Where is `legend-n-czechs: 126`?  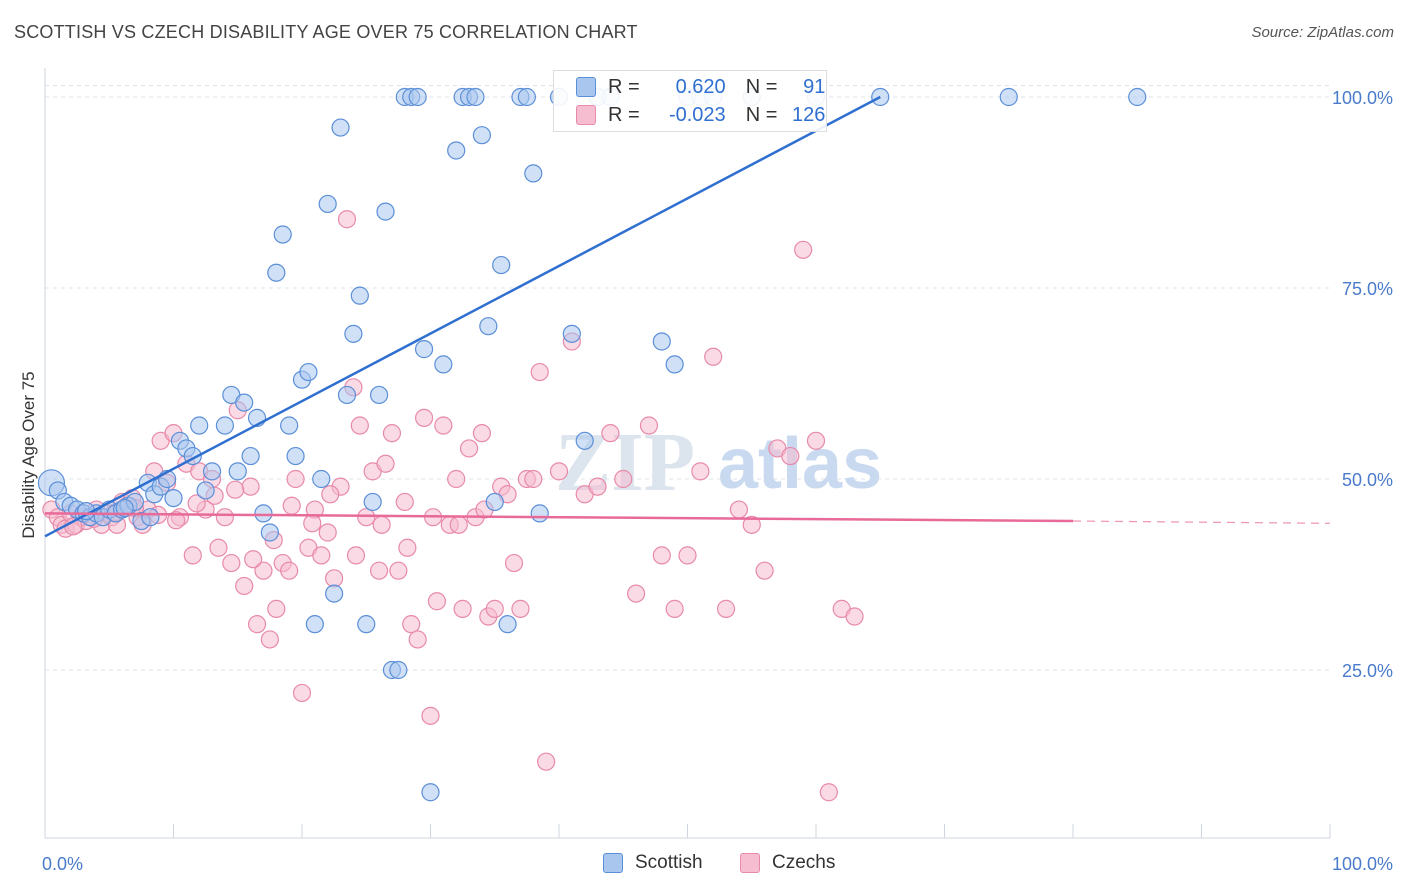 legend-n-czechs: 126 is located at coordinates (809, 114).